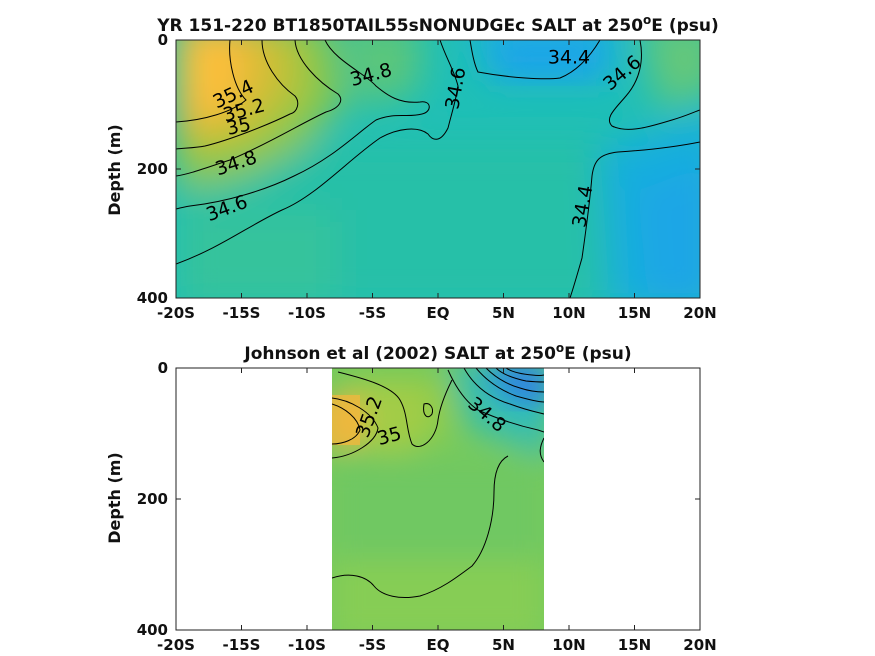  Describe the element at coordinates (654, 85) in the screenshot. I see `contour-34.6b` at that location.